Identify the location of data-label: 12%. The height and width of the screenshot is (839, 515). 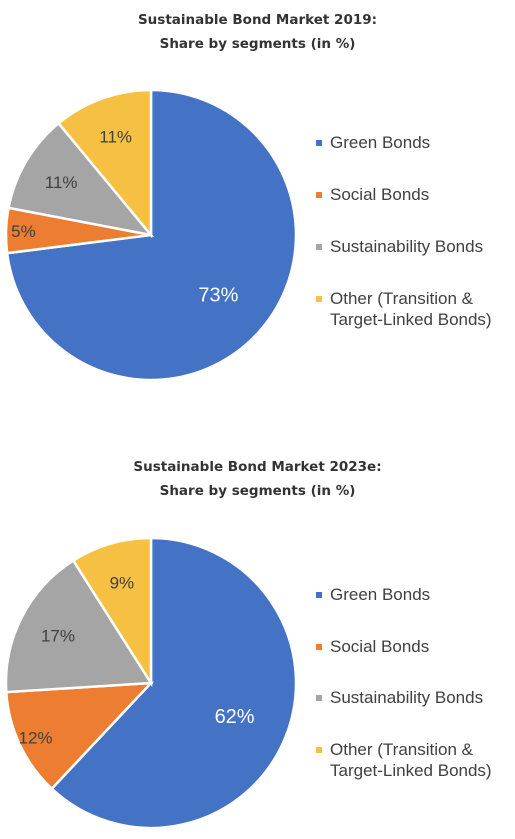
(36, 737).